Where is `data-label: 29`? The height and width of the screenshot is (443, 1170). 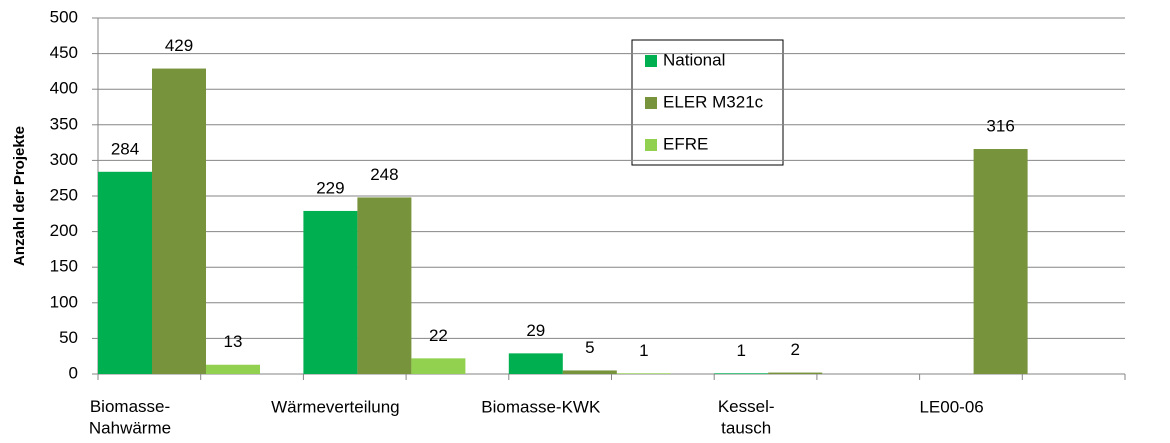 data-label: 29 is located at coordinates (535, 330).